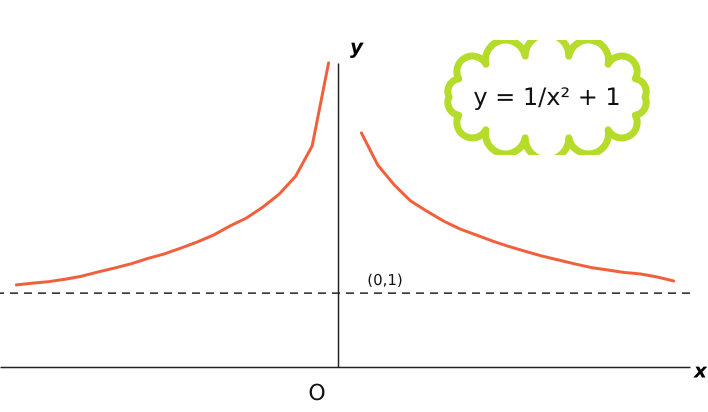 This screenshot has width=708, height=412. I want to click on annotation: (0,1), so click(385, 280).